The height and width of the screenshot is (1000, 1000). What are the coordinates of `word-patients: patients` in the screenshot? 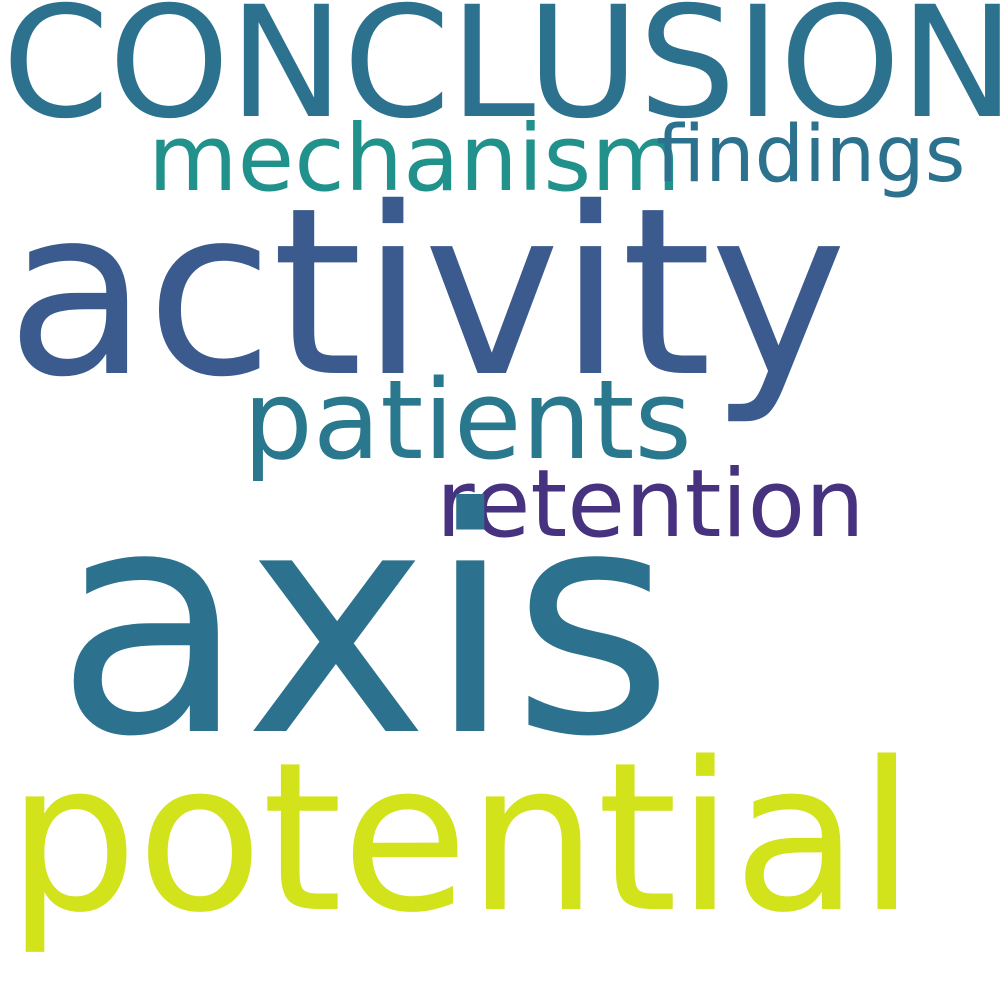 It's located at (467, 420).